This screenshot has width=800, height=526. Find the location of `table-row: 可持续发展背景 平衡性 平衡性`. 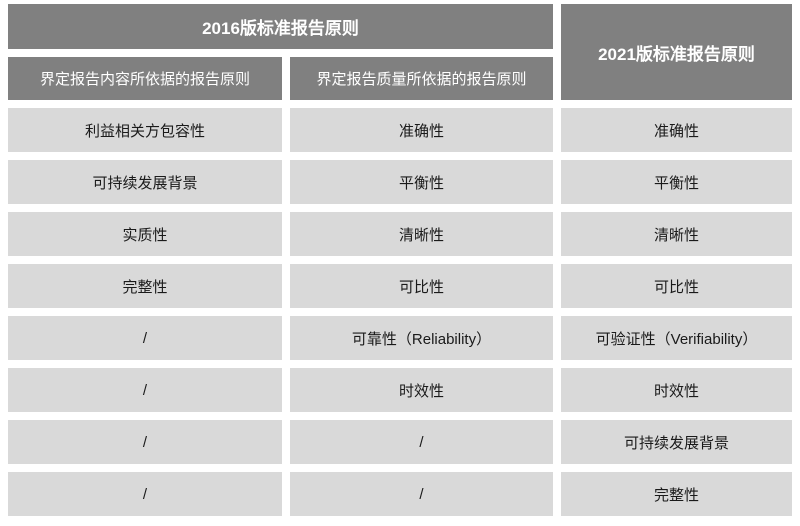

table-row: 可持续发展背景 平衡性 平衡性 is located at coordinates (400, 182).